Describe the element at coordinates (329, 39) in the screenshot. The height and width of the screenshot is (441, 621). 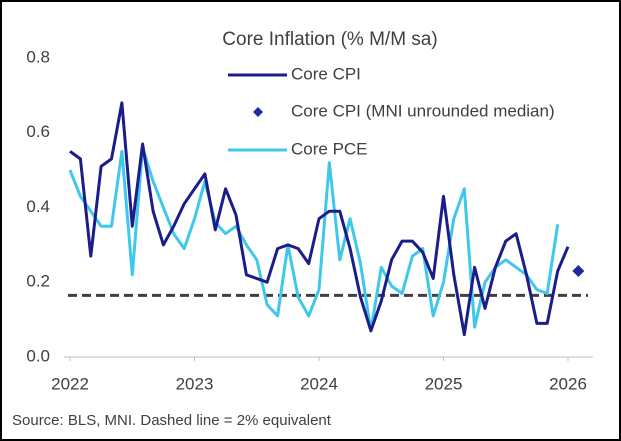
I see `chart-title: Core Inflation (% M/M sa)` at that location.